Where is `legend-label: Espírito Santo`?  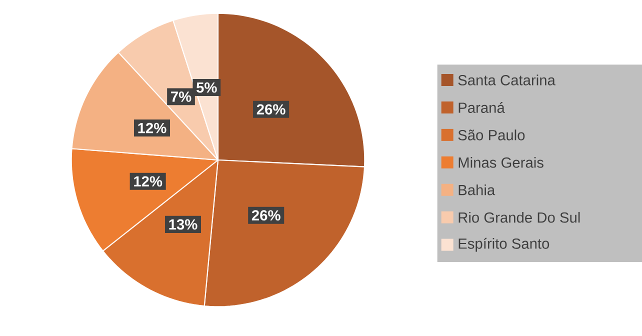
legend-label: Espírito Santo is located at coordinates (504, 245).